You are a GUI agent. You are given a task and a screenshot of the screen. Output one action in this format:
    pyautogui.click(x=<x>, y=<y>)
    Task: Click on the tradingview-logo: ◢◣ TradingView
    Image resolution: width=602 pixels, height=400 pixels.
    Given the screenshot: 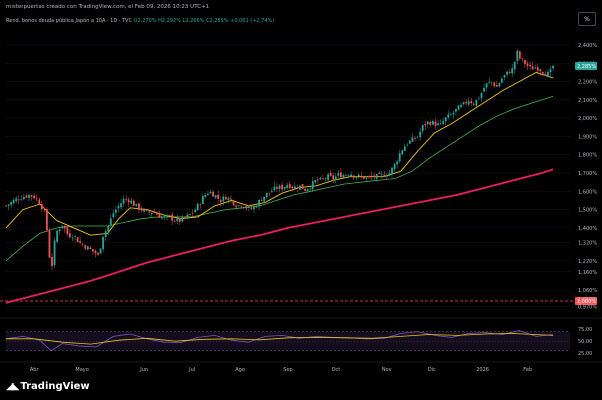 What is the action you would take?
    pyautogui.click(x=48, y=386)
    